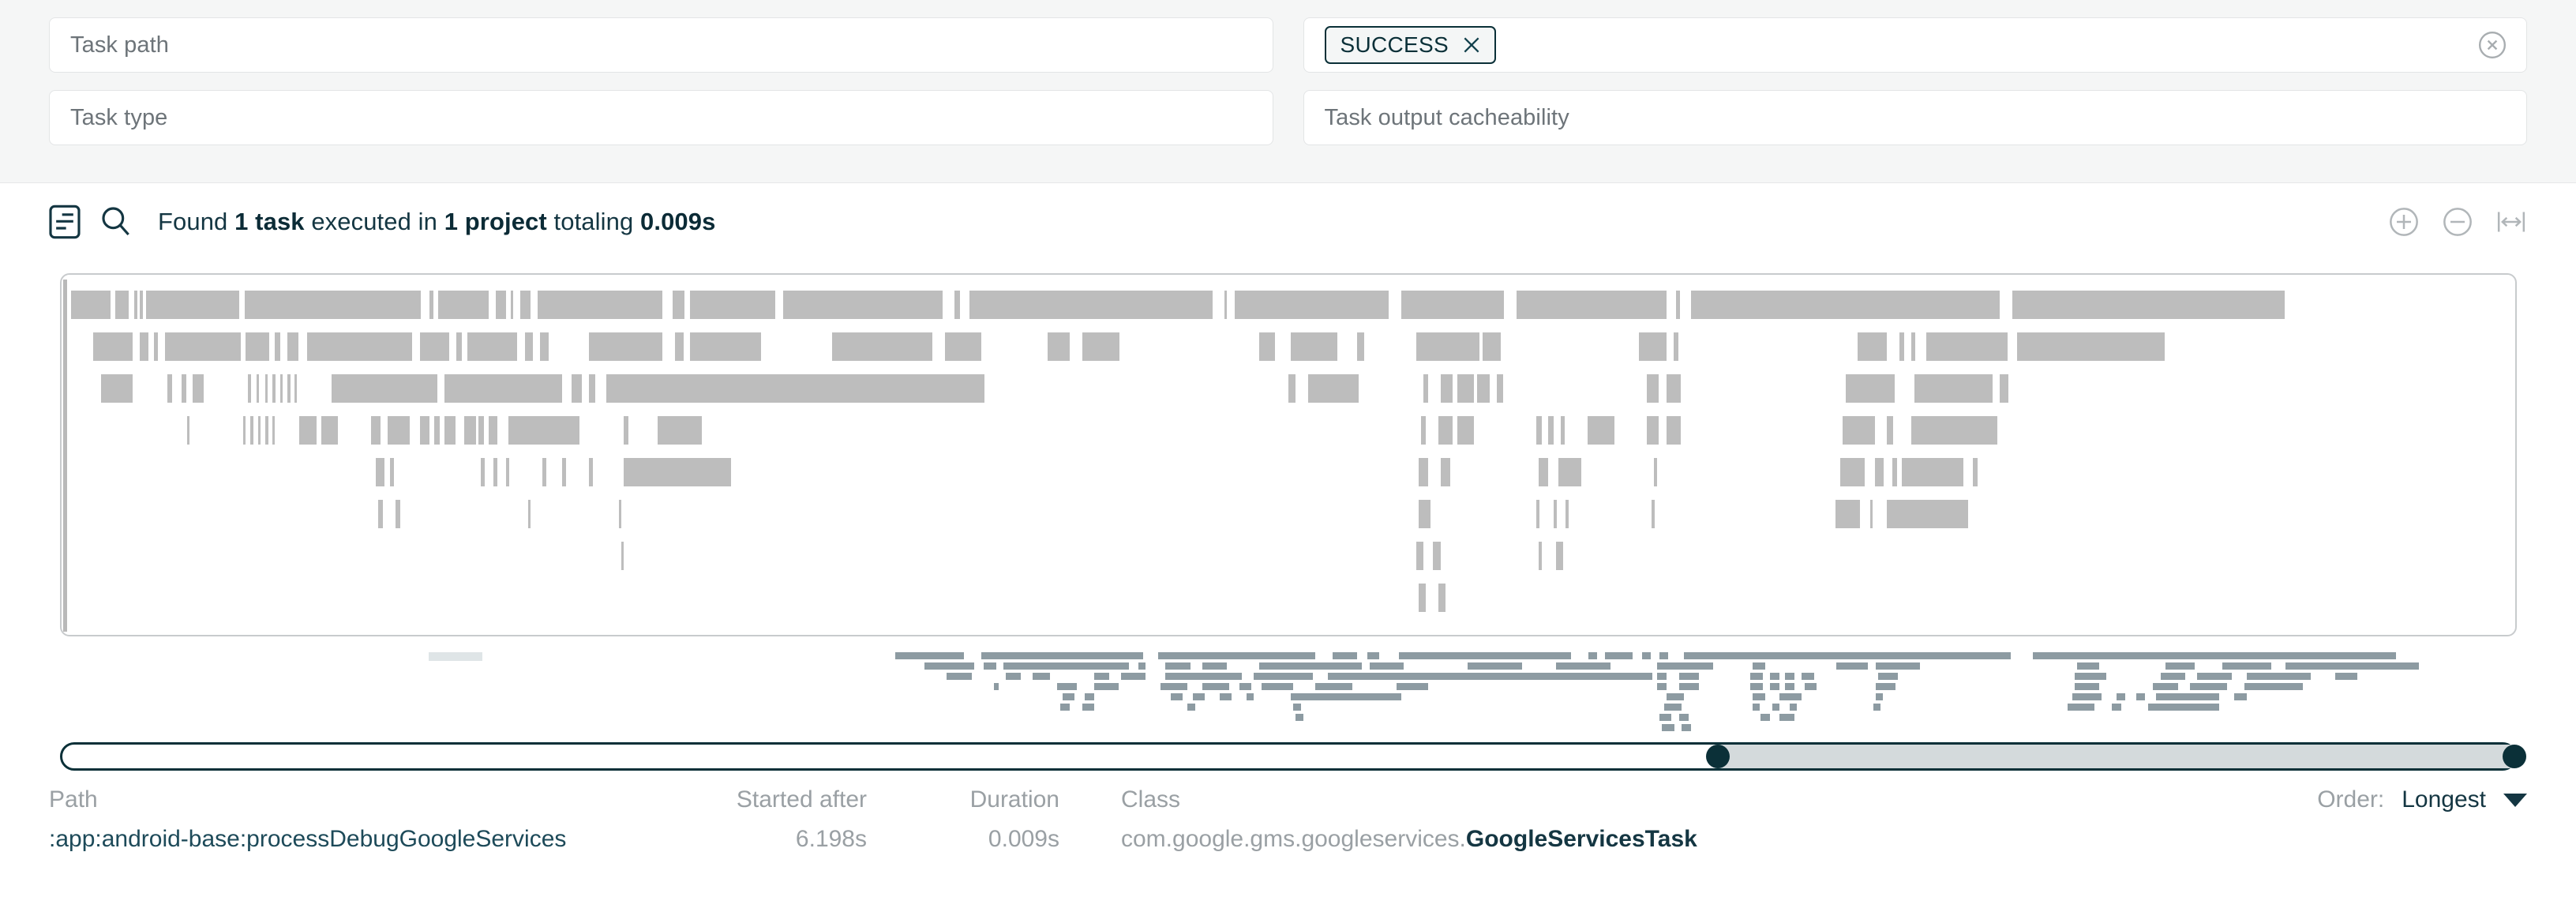 This screenshot has height=897, width=2576. What do you see at coordinates (2511, 222) in the screenshot?
I see `fit-width-icon` at bounding box center [2511, 222].